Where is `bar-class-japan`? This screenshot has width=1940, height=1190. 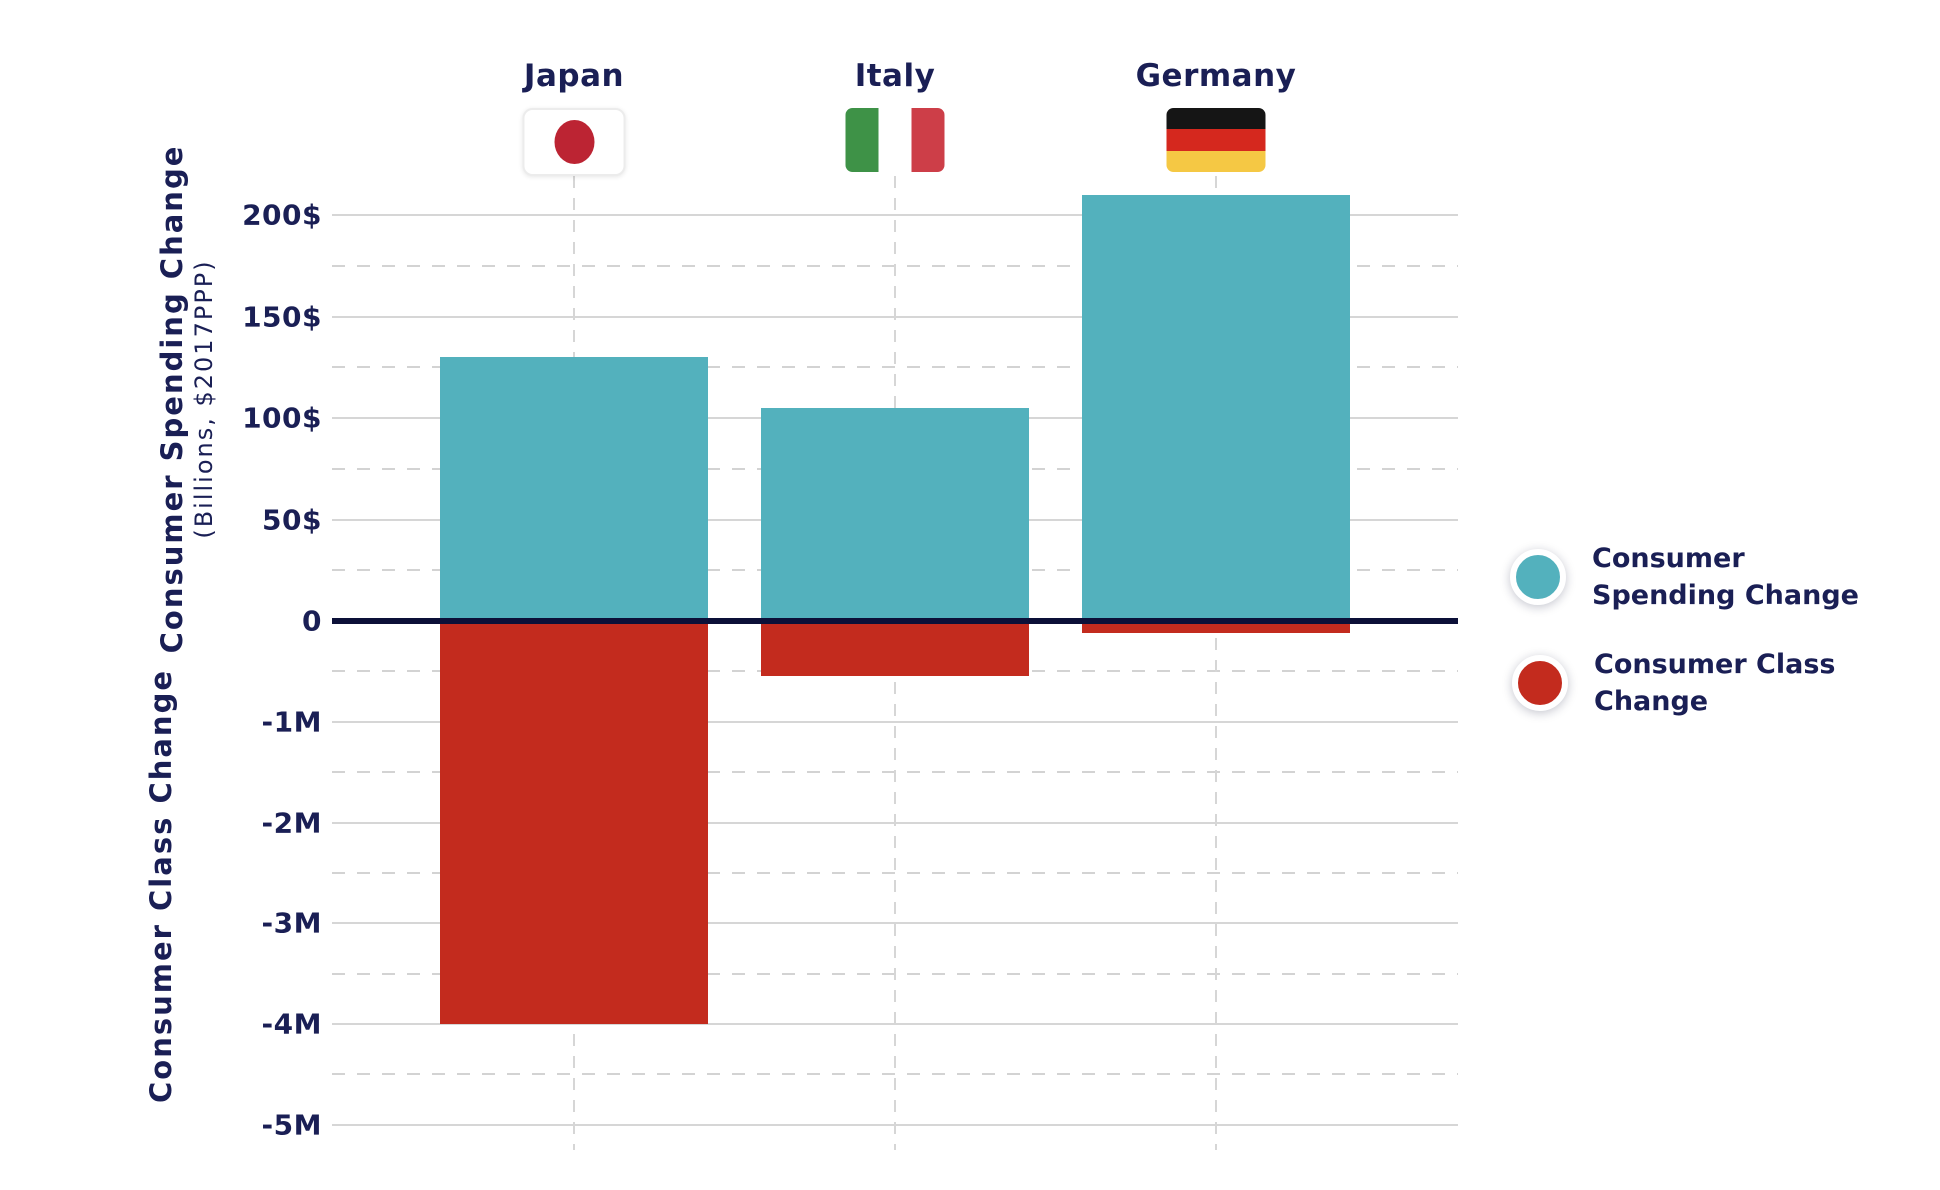 bar-class-japan is located at coordinates (574, 822).